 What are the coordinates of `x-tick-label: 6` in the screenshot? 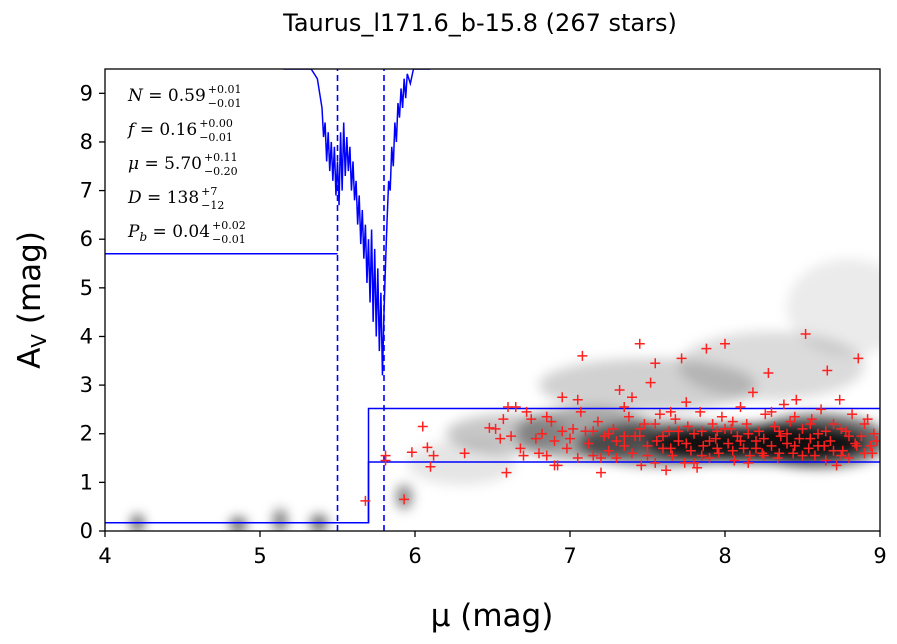 It's located at (414, 556).